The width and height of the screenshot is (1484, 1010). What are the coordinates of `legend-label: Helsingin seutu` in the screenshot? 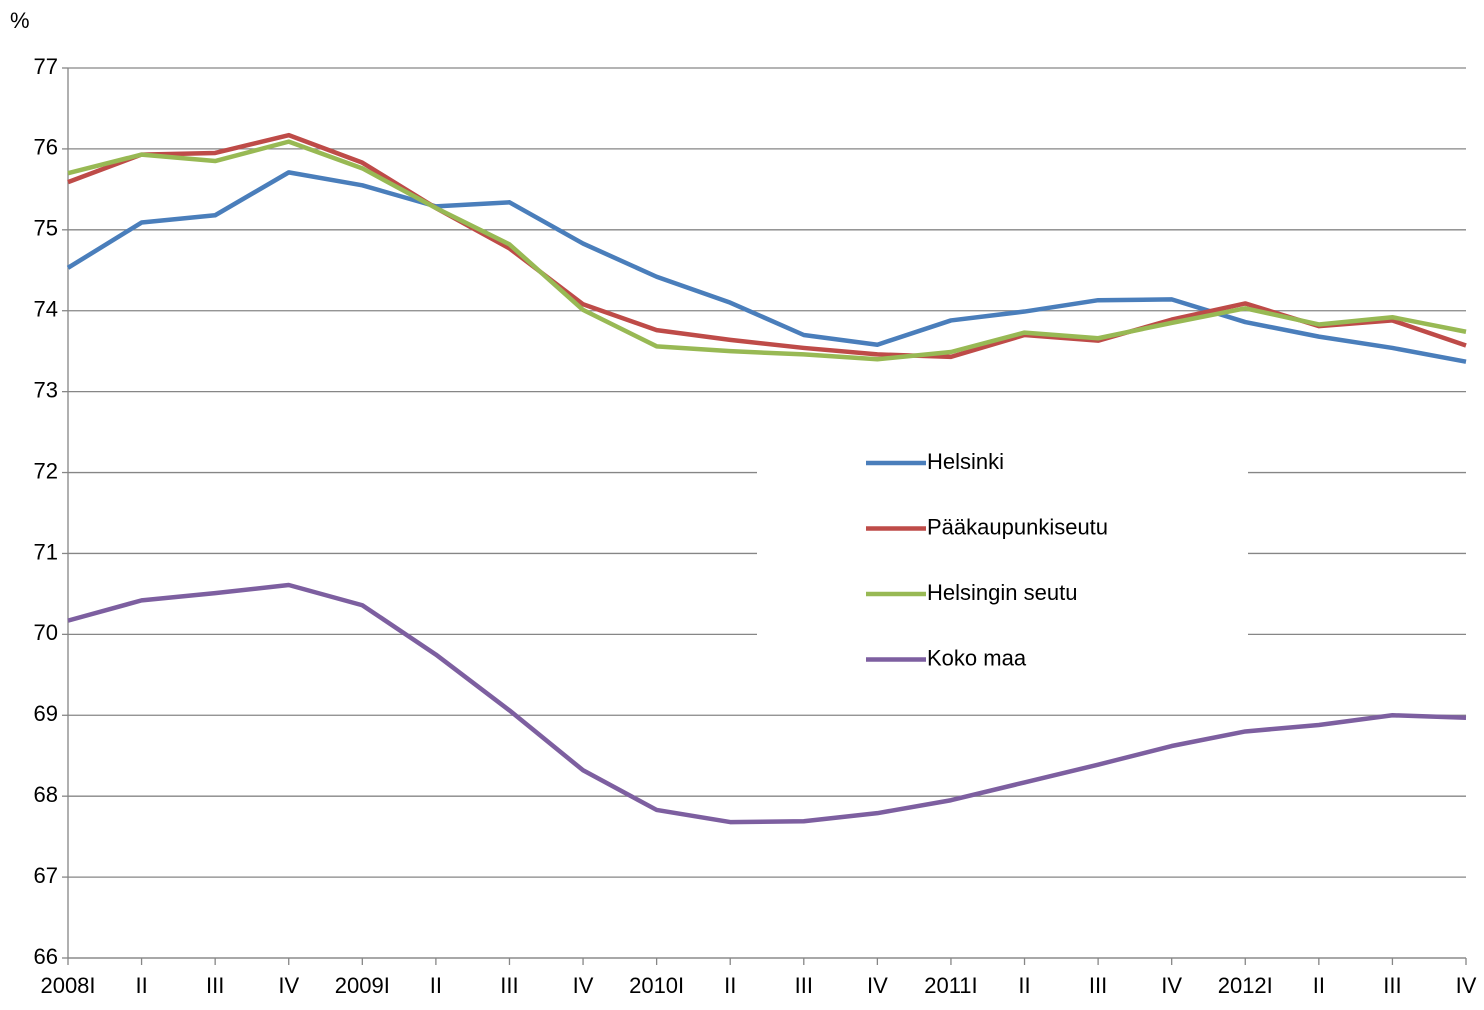 It's located at (1002, 592).